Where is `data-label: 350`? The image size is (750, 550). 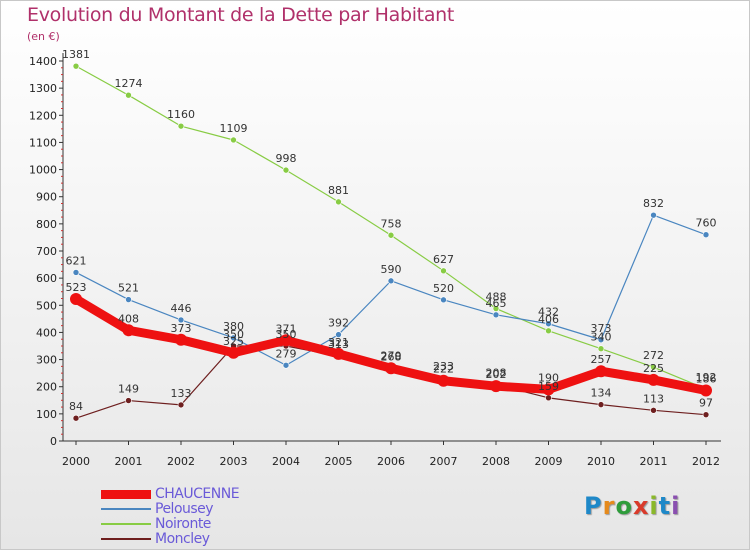
data-label: 350 is located at coordinates (286, 334).